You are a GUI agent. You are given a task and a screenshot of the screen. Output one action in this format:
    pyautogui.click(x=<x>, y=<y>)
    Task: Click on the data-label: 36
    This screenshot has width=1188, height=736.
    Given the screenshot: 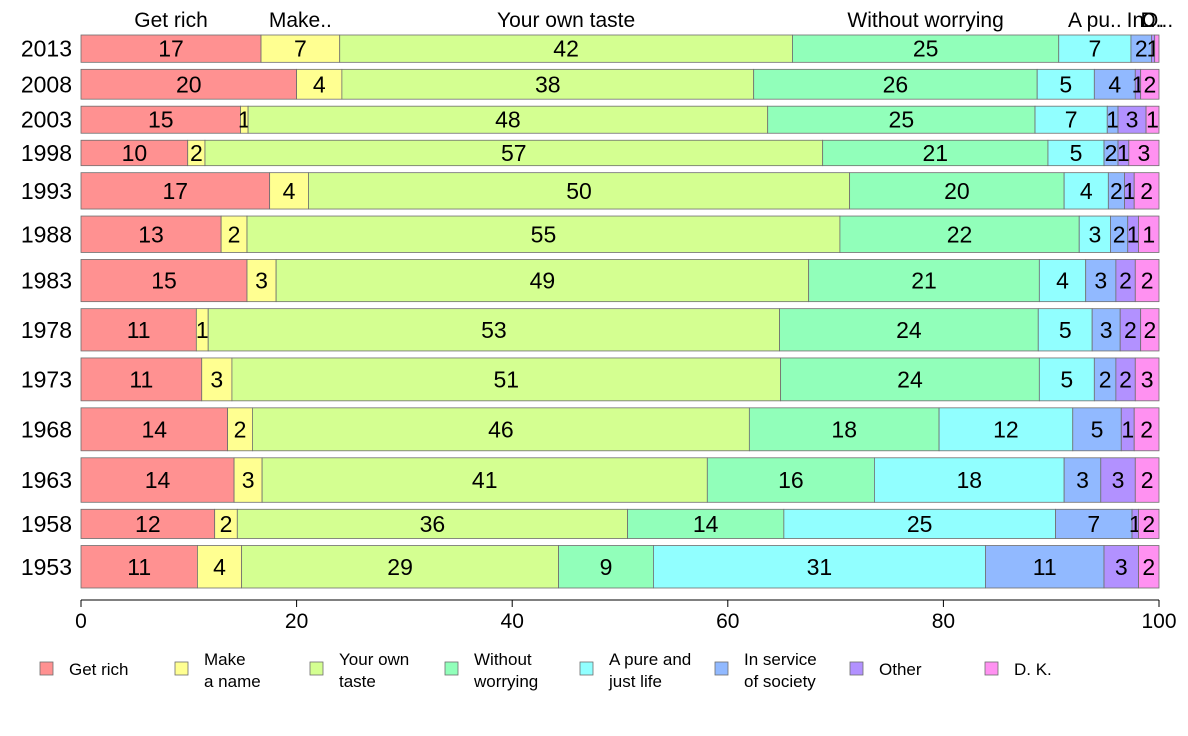 What is the action you would take?
    pyautogui.click(x=433, y=524)
    